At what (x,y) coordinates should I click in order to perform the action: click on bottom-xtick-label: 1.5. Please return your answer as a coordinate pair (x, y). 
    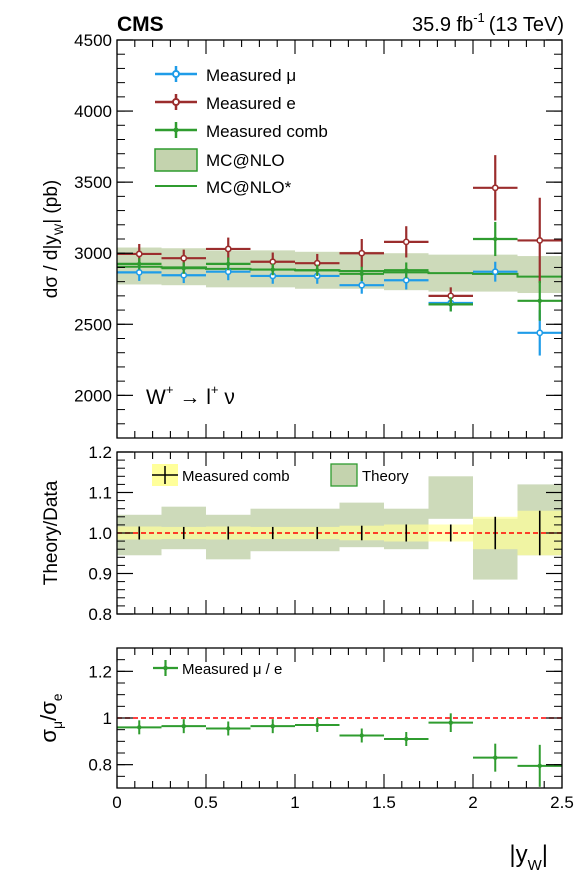
    Looking at the image, I should click on (384, 802).